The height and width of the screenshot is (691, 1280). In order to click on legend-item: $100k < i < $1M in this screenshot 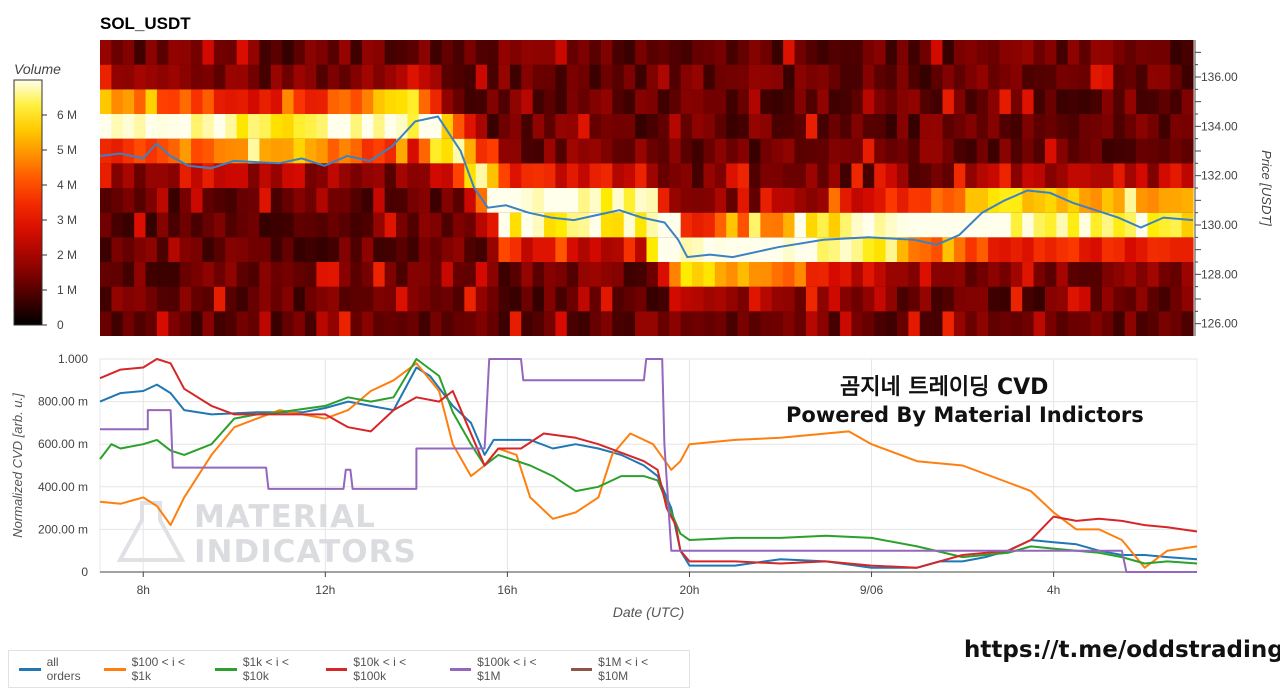, I will do `click(505, 669)`.